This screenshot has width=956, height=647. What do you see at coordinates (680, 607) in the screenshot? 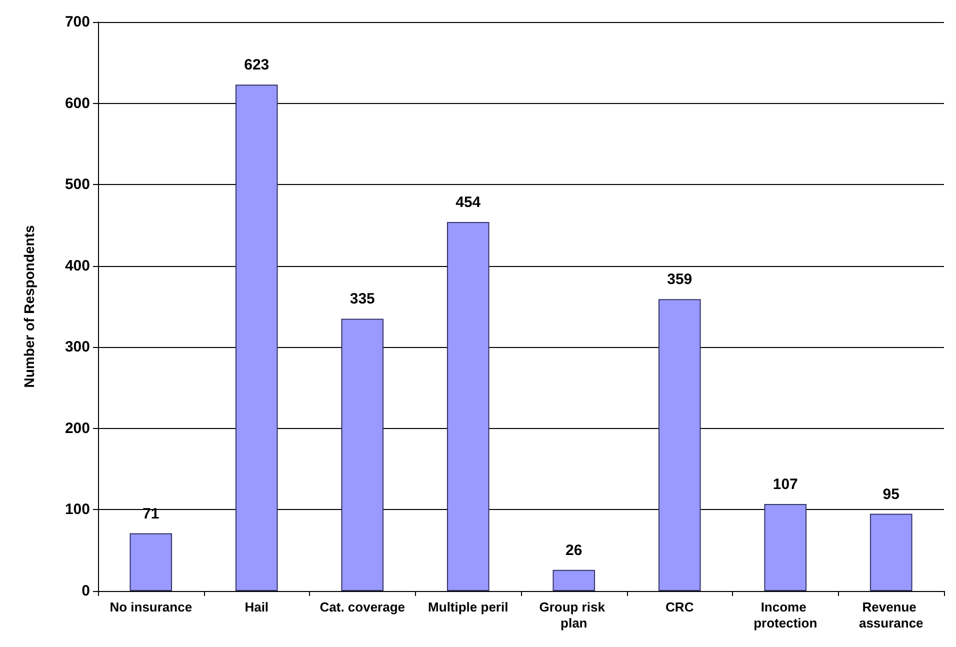
I see `x-tick-label: CRC` at bounding box center [680, 607].